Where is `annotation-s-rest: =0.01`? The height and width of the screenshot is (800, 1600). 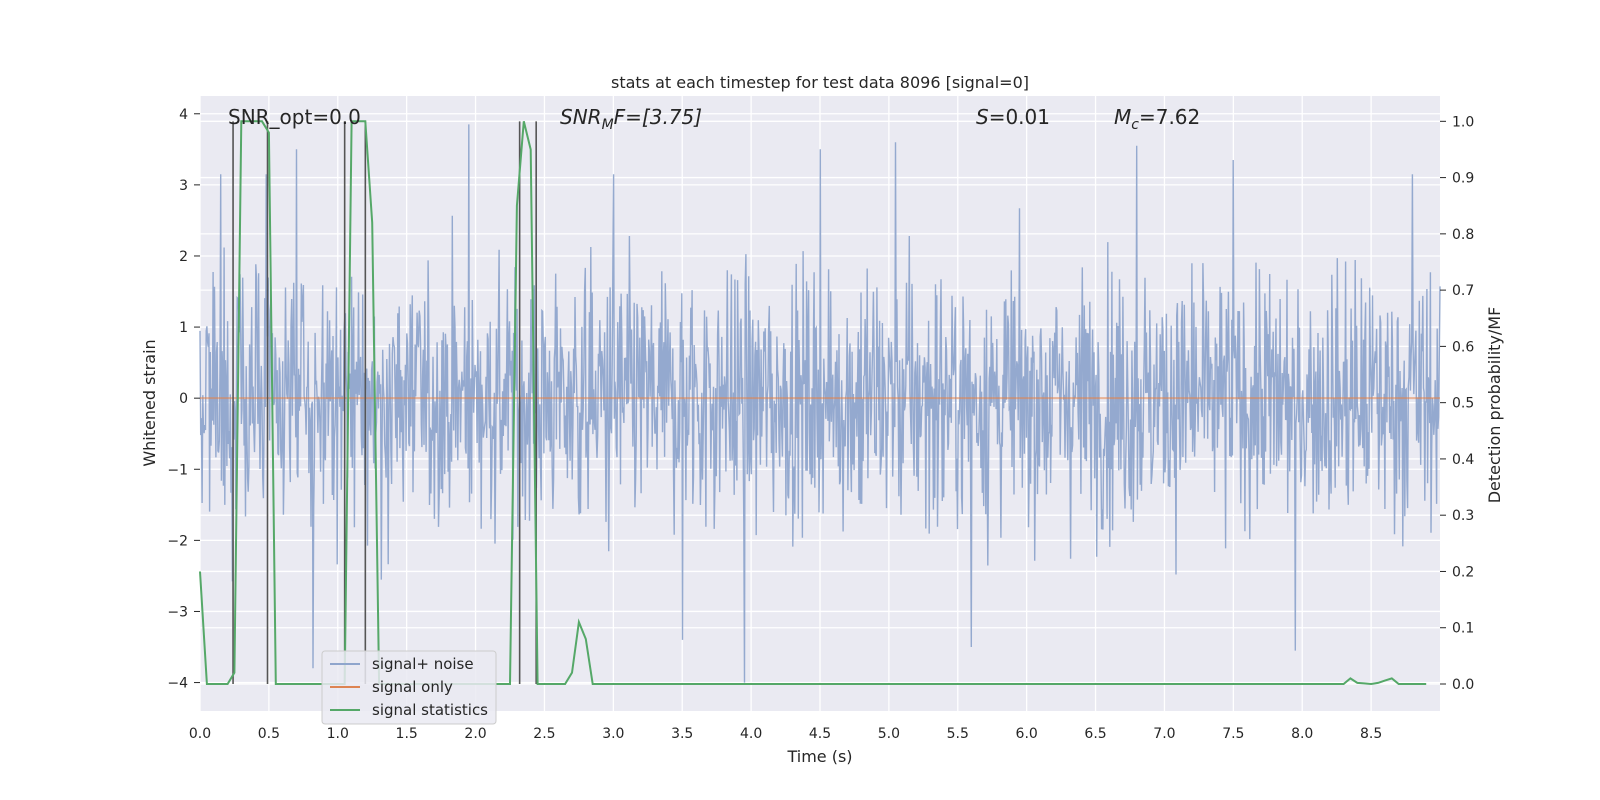
annotation-s-rest: =0.01 is located at coordinates (1019, 117).